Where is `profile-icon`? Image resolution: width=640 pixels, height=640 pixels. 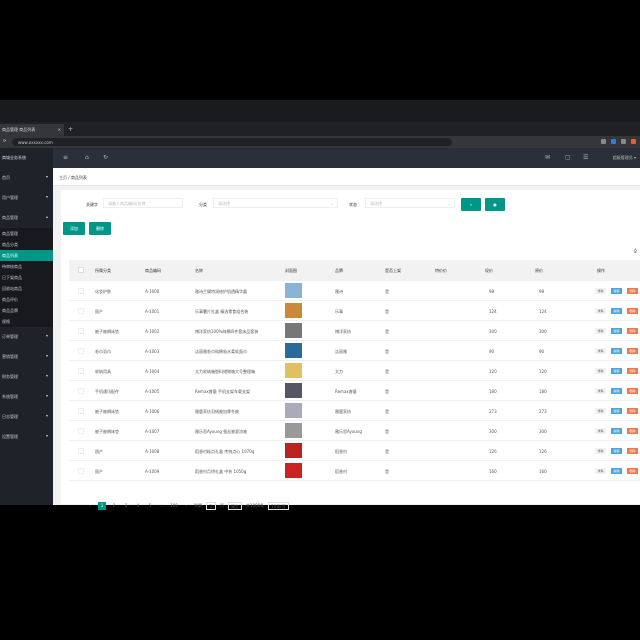
profile-icon is located at coordinates (633, 141).